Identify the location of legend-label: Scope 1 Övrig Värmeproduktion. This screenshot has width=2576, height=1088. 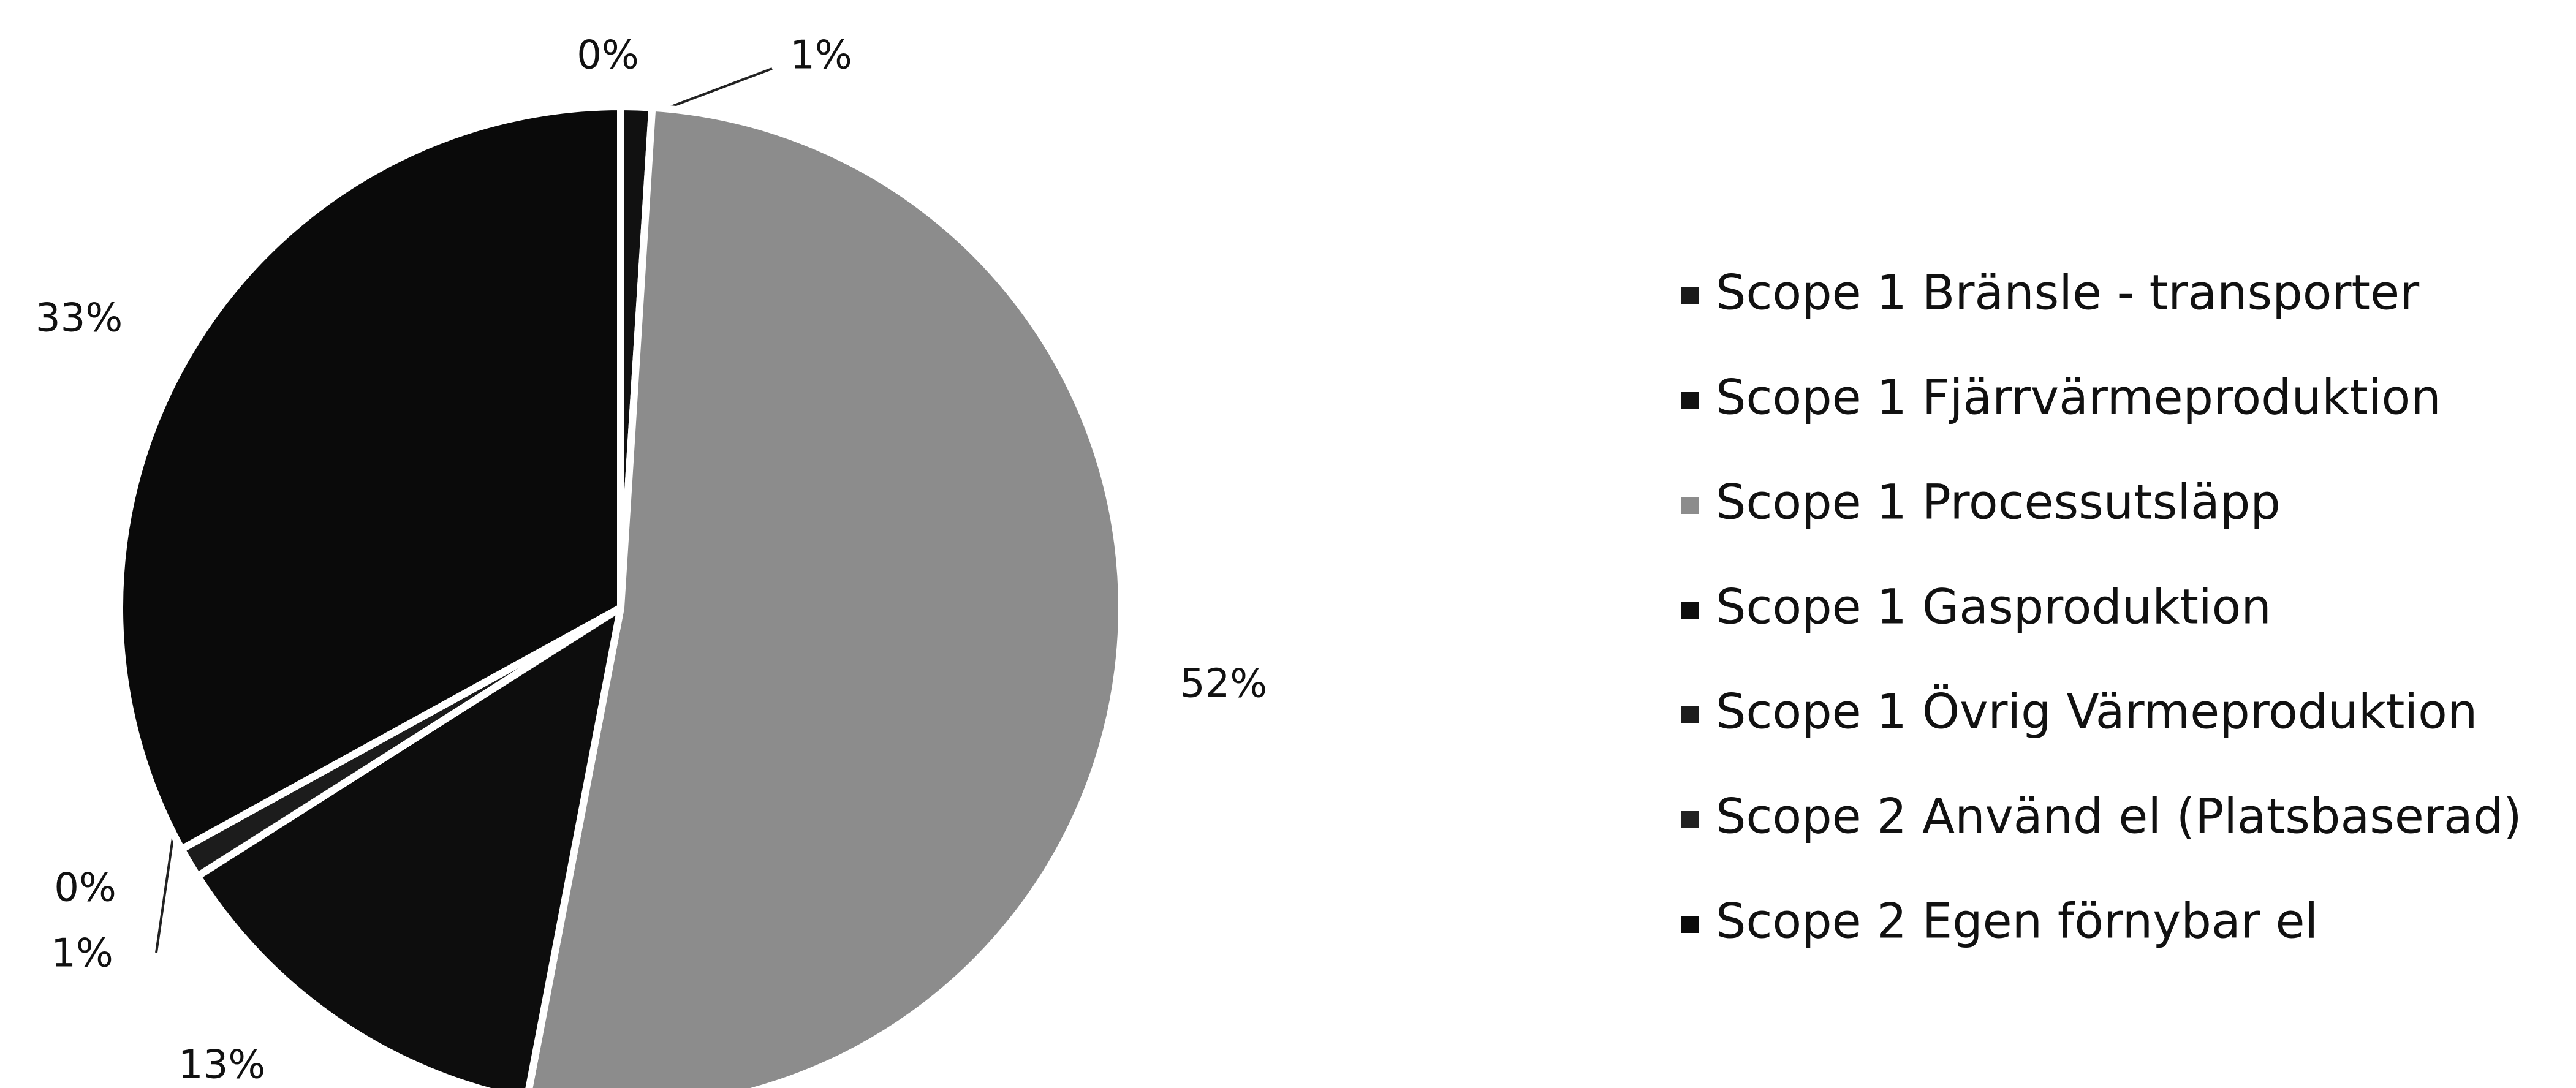
(2096, 711).